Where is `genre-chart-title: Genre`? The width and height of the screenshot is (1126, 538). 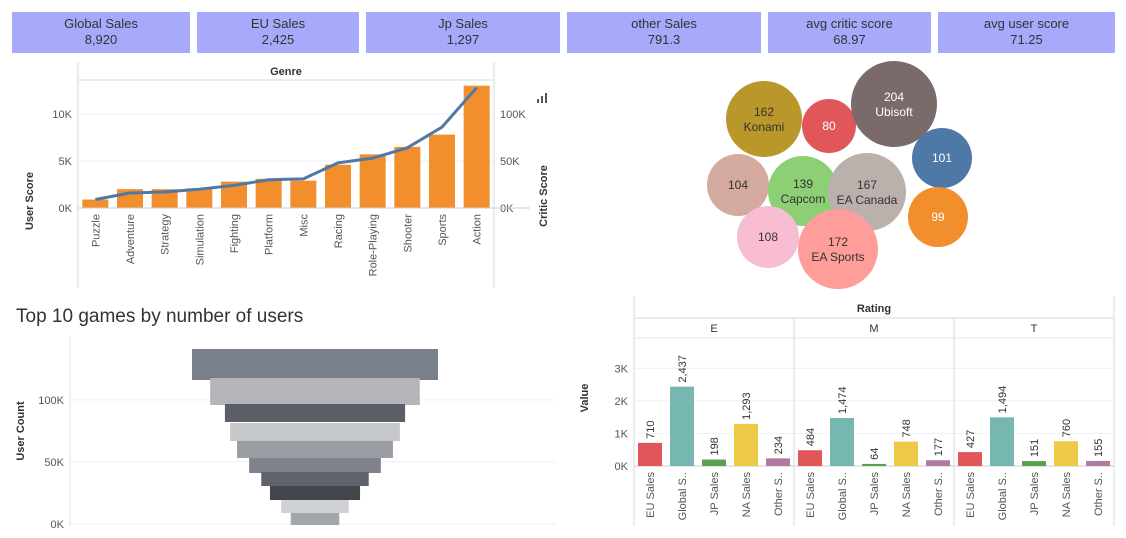
genre-chart-title: Genre is located at coordinates (286, 72).